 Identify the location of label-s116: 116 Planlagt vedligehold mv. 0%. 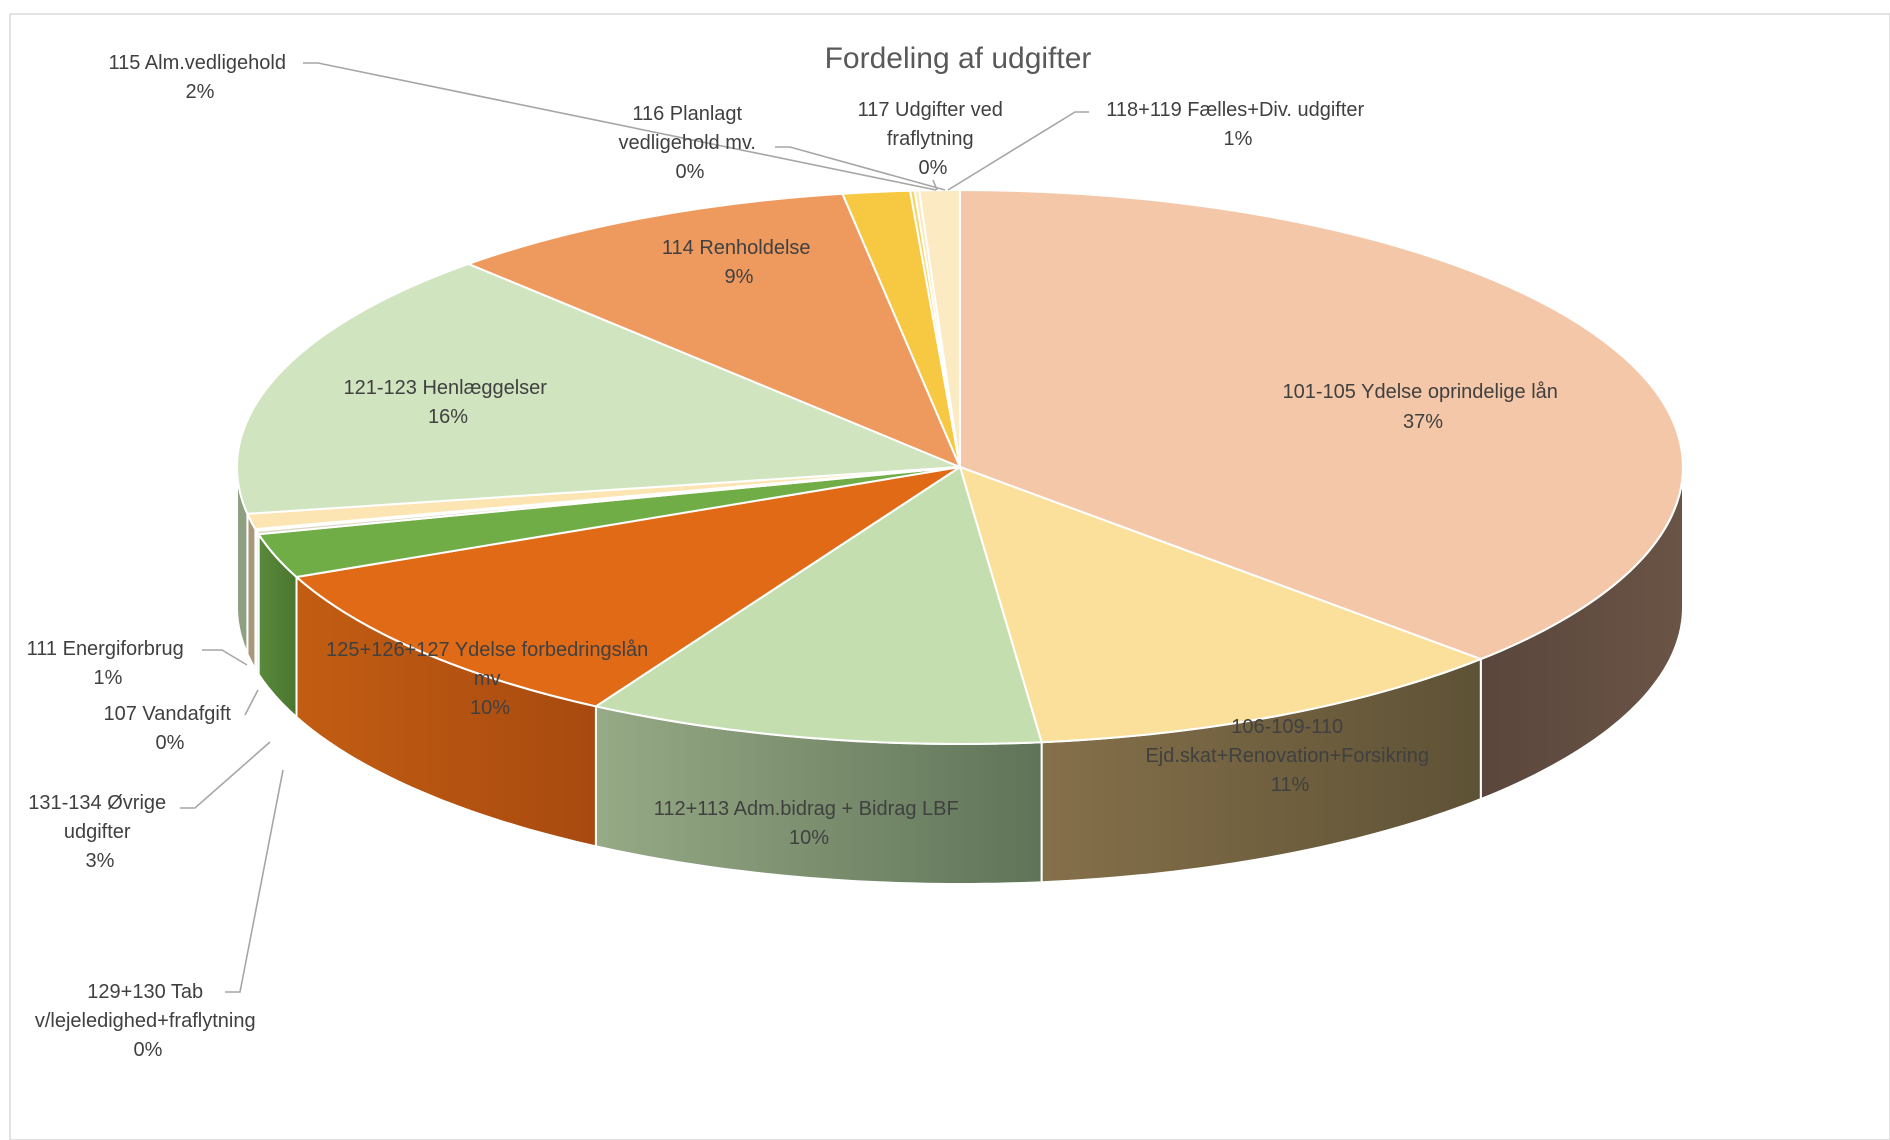
(689, 143).